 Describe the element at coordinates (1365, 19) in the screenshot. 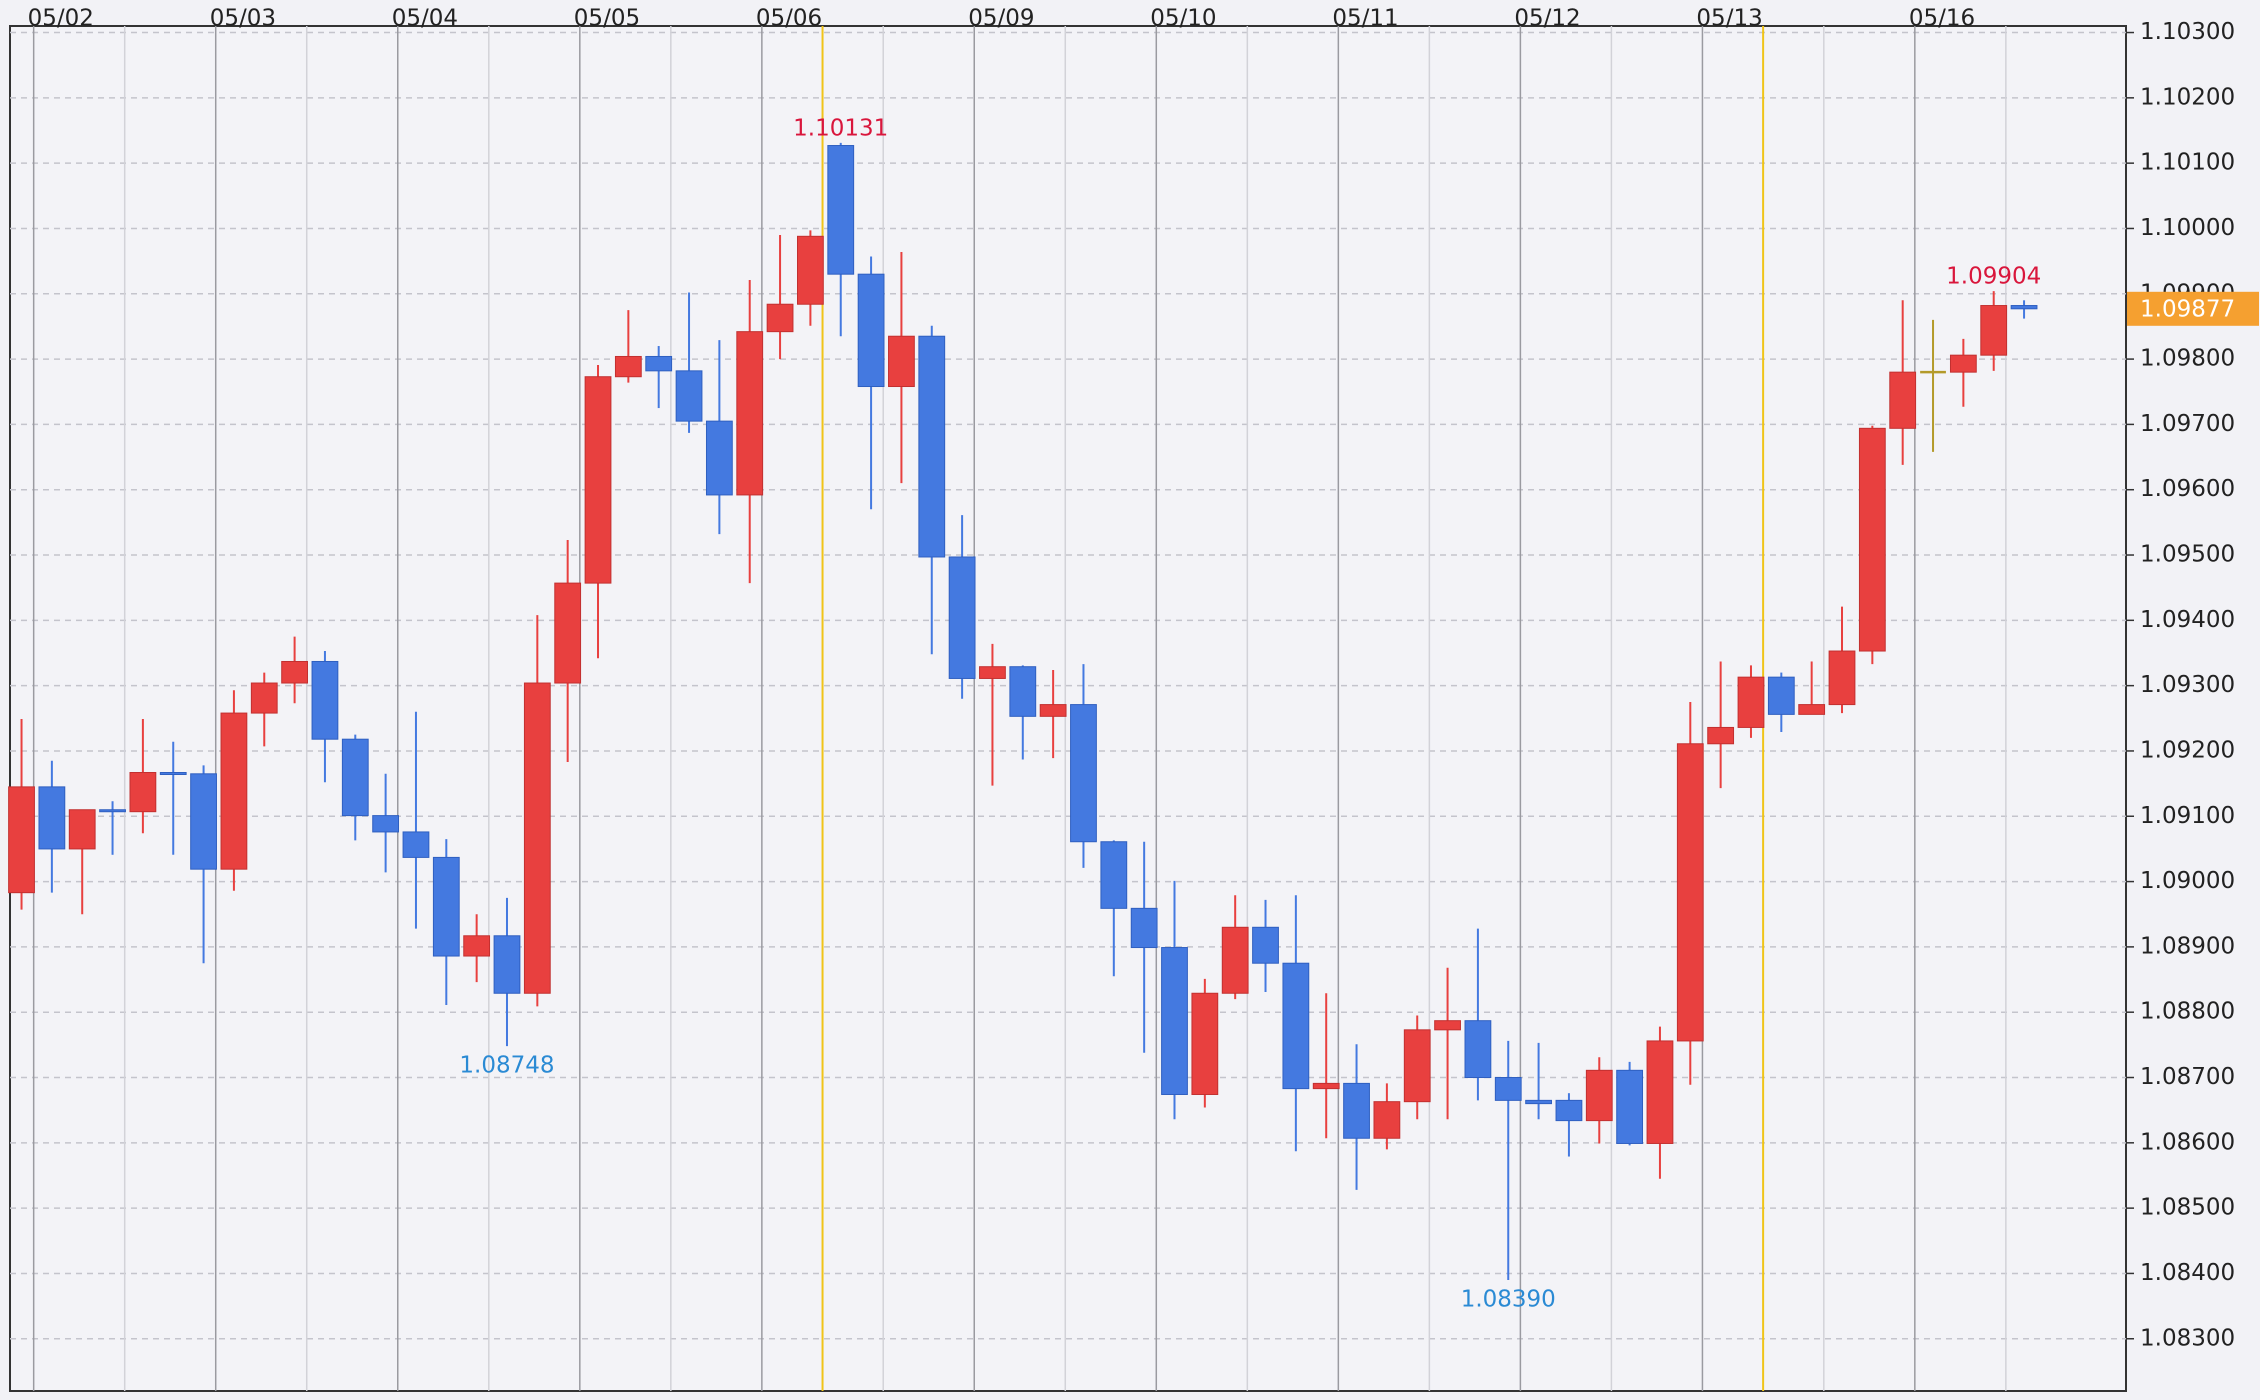

I see `x-tick-label: 05/11` at that location.